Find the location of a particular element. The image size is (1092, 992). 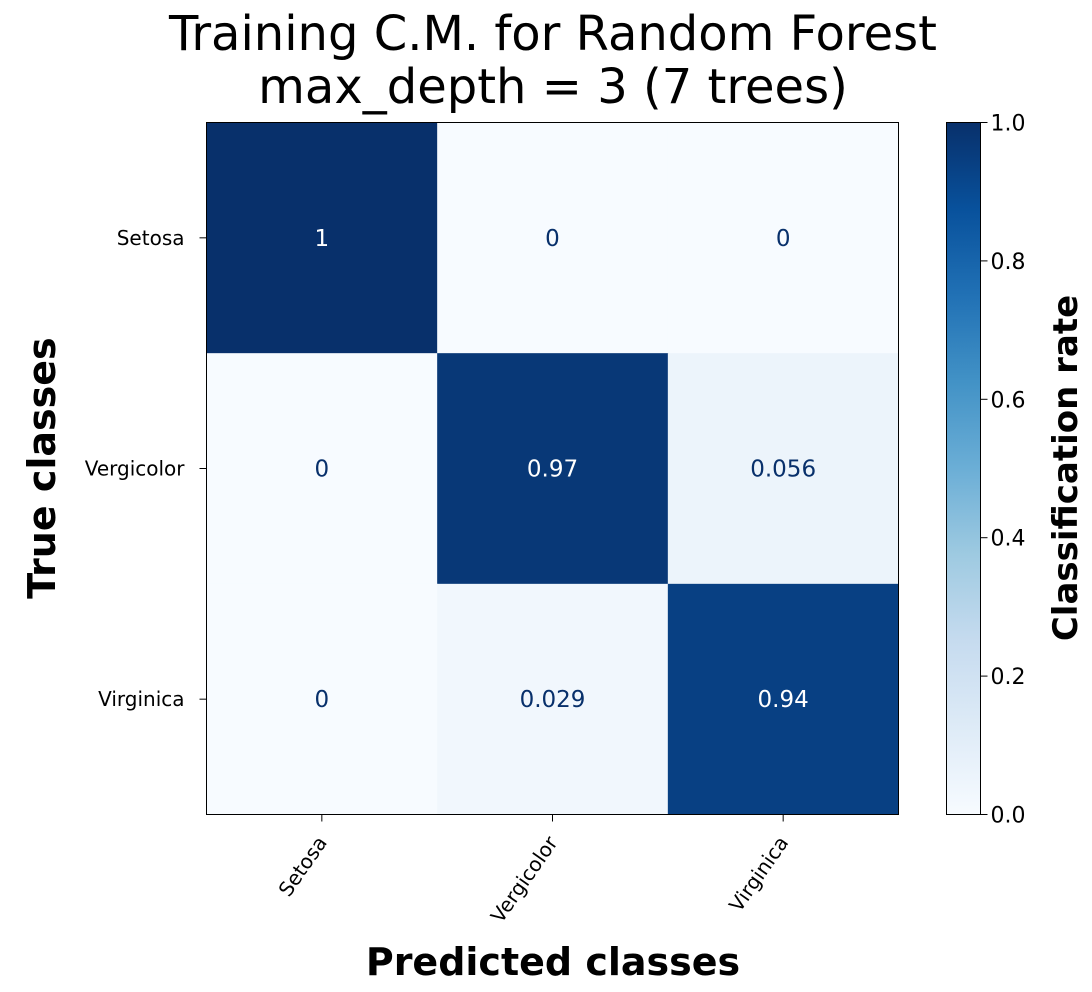

x-axis-ticks: Setosa Vergicolor Virginica is located at coordinates (533, 870).